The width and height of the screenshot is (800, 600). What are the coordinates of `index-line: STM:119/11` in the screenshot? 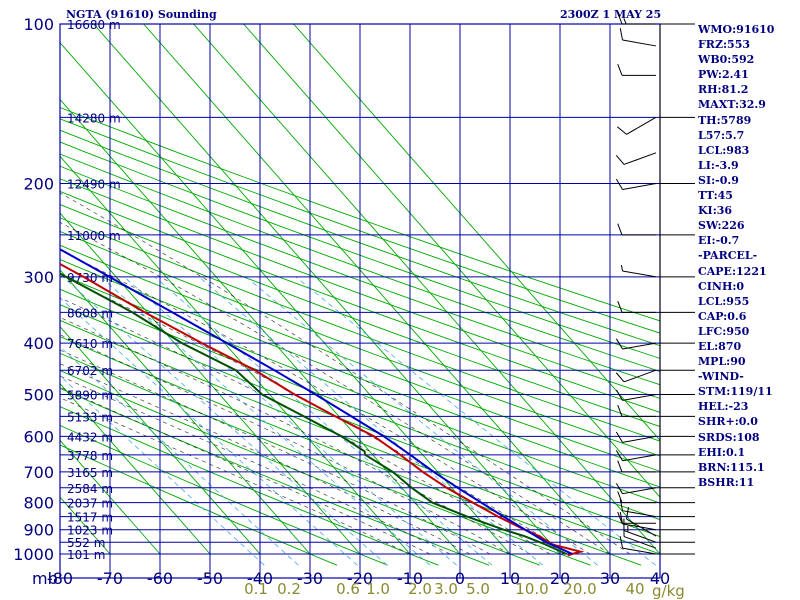 It's located at (735, 392).